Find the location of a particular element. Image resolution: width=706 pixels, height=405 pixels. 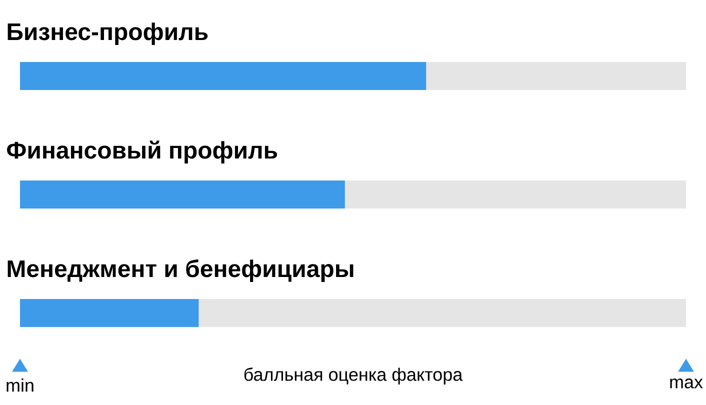

text: min is located at coordinates (20, 385).